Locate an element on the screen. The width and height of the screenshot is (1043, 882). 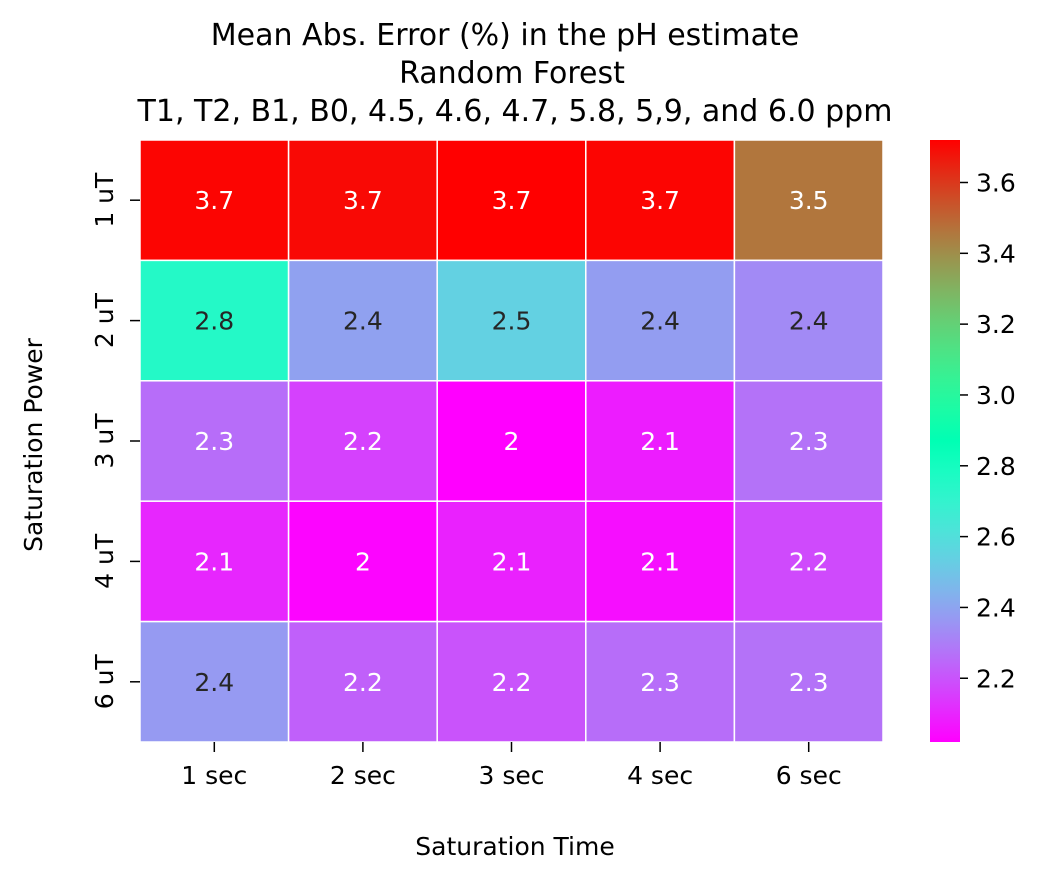
title-line-2: Random Forest is located at coordinates (512, 73).